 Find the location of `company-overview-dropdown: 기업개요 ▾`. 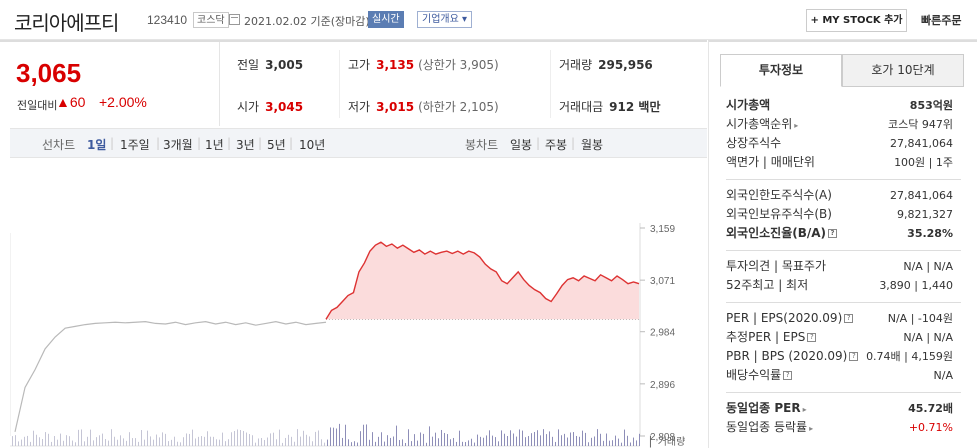

company-overview-dropdown: 기업개요 ▾ is located at coordinates (444, 19).